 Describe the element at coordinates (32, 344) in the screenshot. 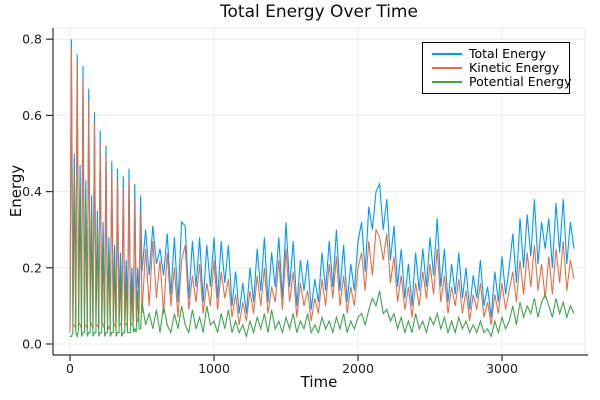

I see `y-tick-label: 0.0` at that location.